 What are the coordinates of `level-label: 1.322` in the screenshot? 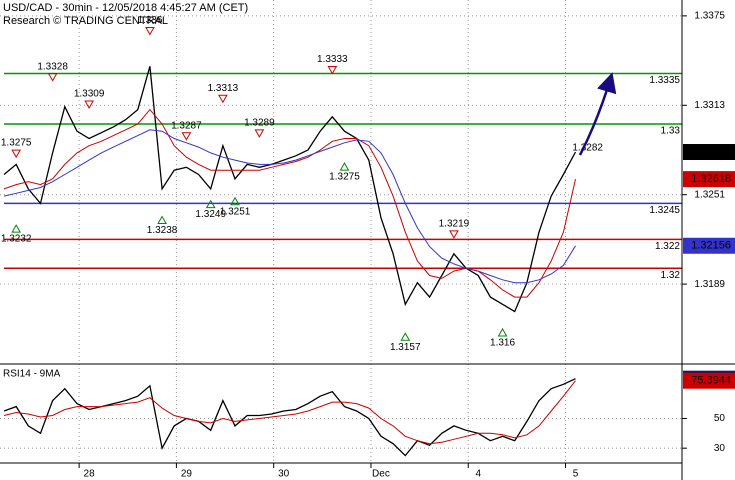 It's located at (667, 246).